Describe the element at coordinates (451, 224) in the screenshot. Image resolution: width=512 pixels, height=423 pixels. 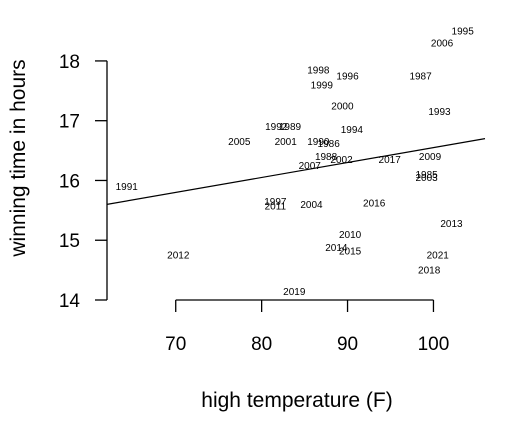
I see `data-point-label: 2013` at that location.